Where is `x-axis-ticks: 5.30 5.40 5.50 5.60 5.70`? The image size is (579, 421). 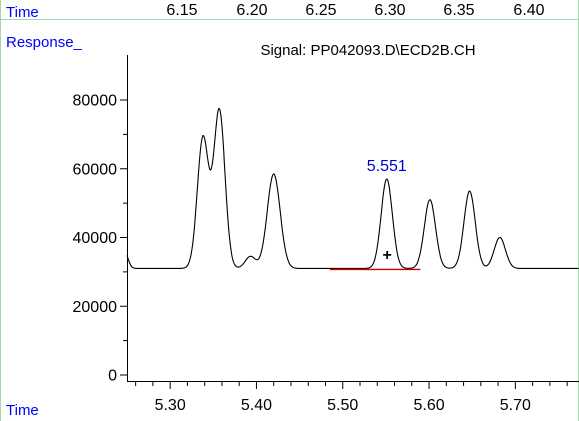
x-axis-ticks: 5.30 5.40 5.50 5.60 5.70 is located at coordinates (351, 397).